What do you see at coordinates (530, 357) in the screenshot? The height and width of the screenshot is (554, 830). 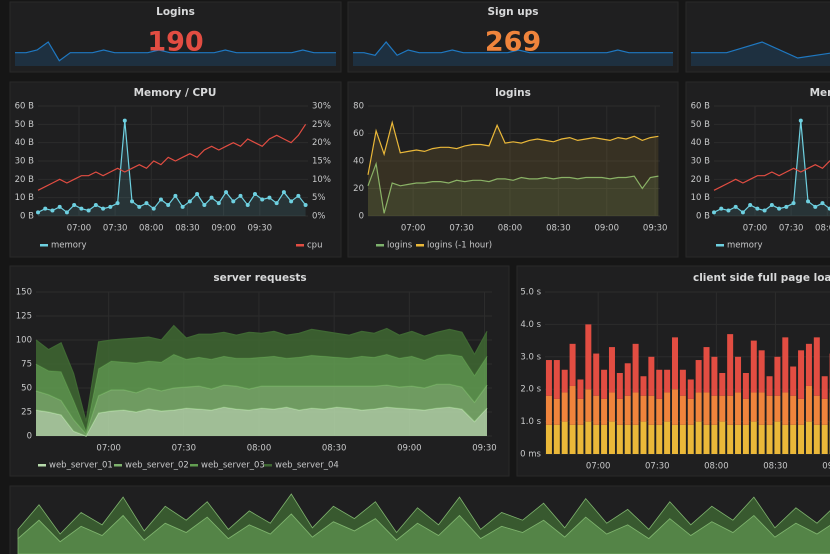 I see `y-tick-label: 3.0 s` at bounding box center [530, 357].